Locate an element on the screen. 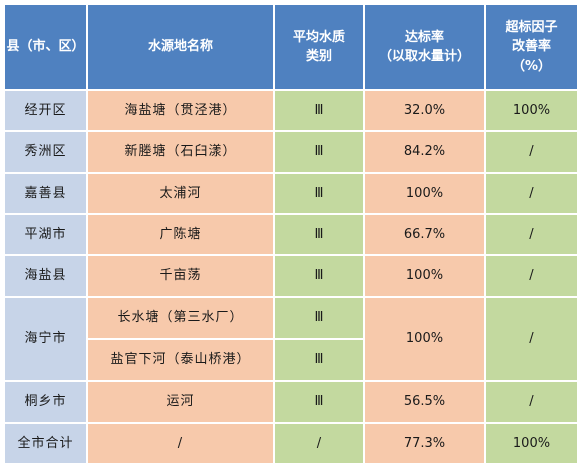 This screenshot has height=471, width=582. source-cell: 千亩荡 is located at coordinates (180, 276).